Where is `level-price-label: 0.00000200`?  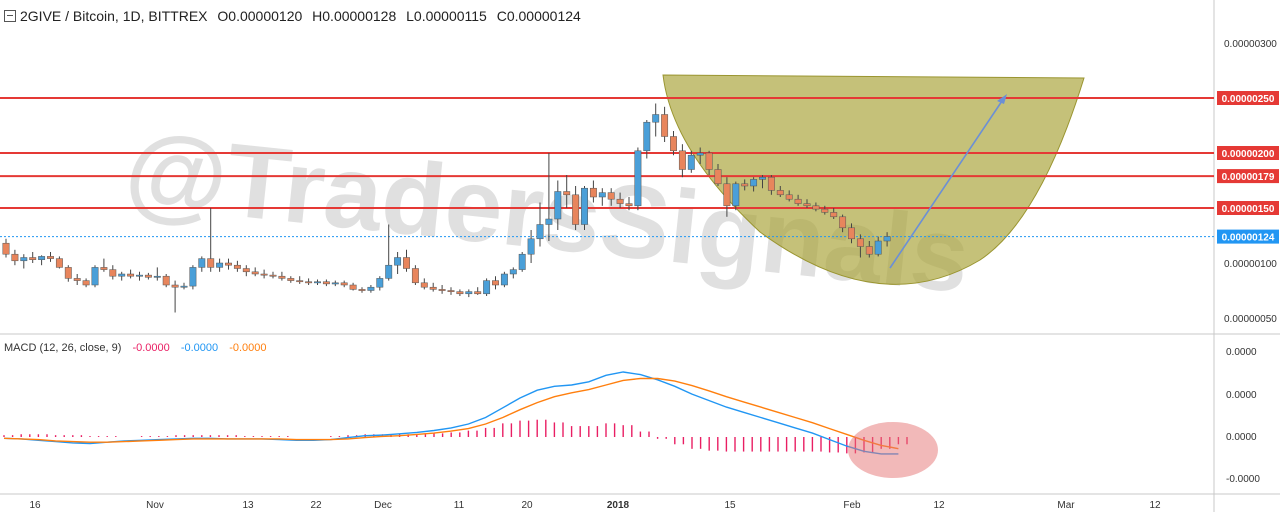
level-price-label: 0.00000200 is located at coordinates (1248, 154).